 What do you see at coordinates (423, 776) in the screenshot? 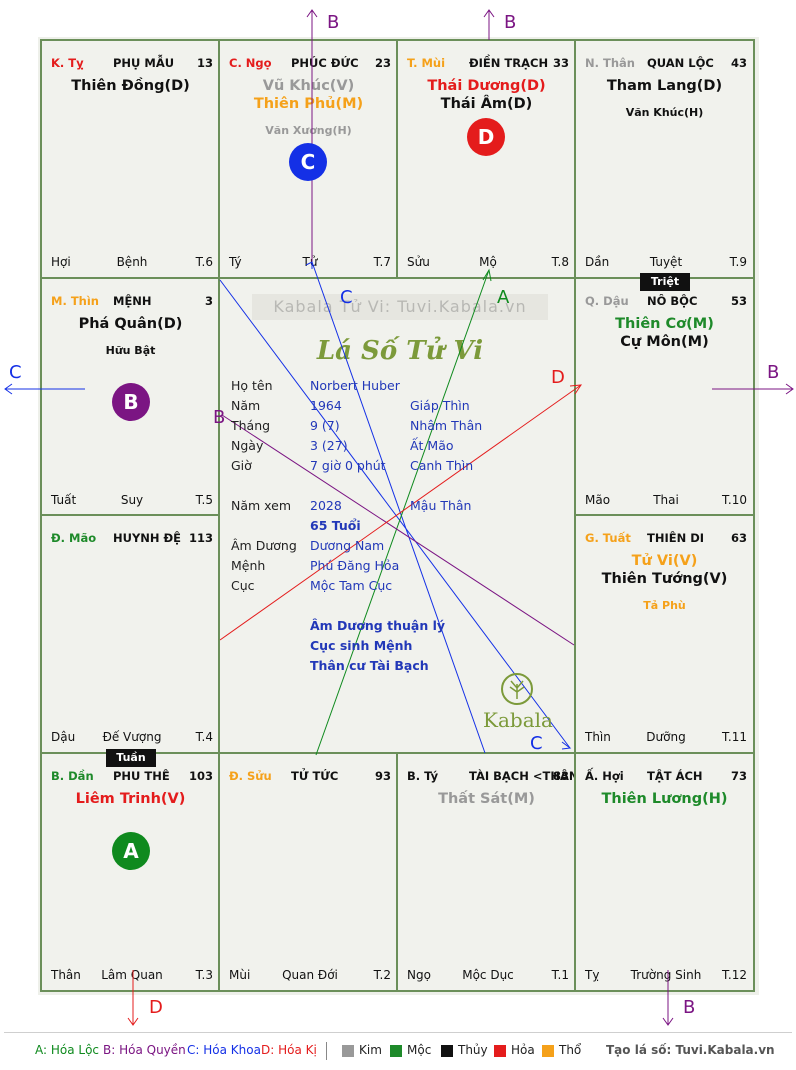
I see `palace-branch: B. Tý` at bounding box center [423, 776].